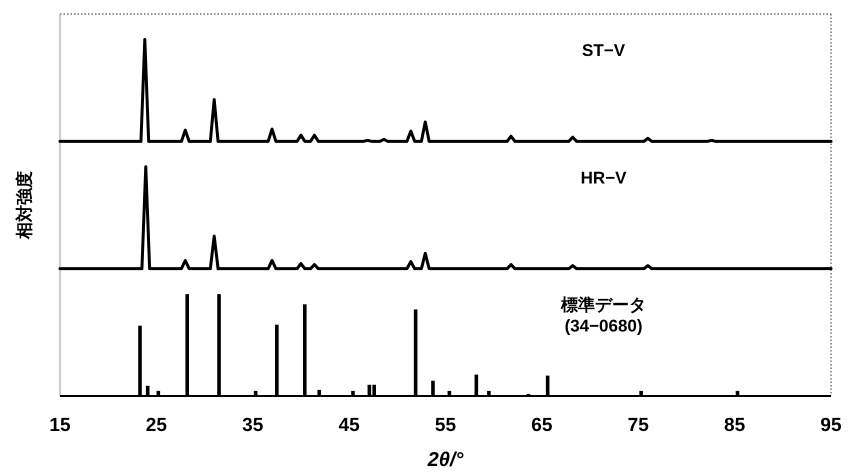 The height and width of the screenshot is (475, 851). I want to click on x-axis-title: 2θ/°, so click(445, 460).